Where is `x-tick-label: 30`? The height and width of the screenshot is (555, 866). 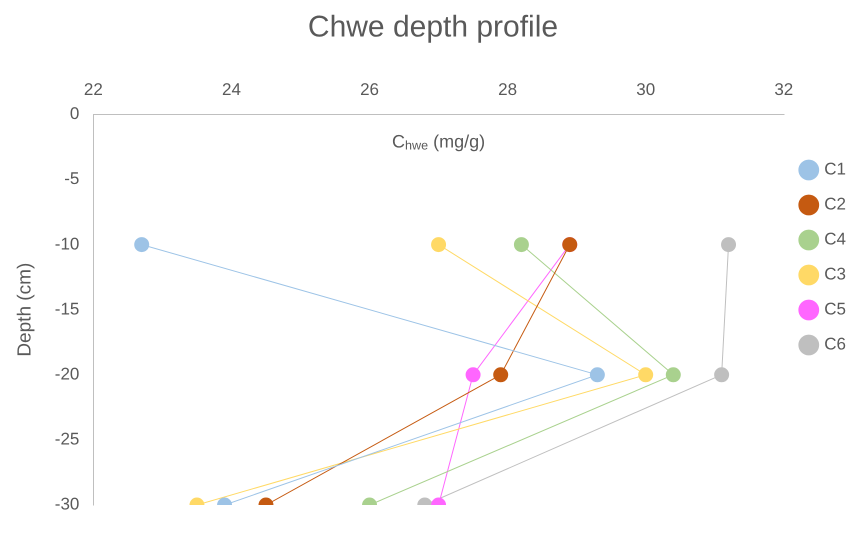
x-tick-label: 30 is located at coordinates (646, 89).